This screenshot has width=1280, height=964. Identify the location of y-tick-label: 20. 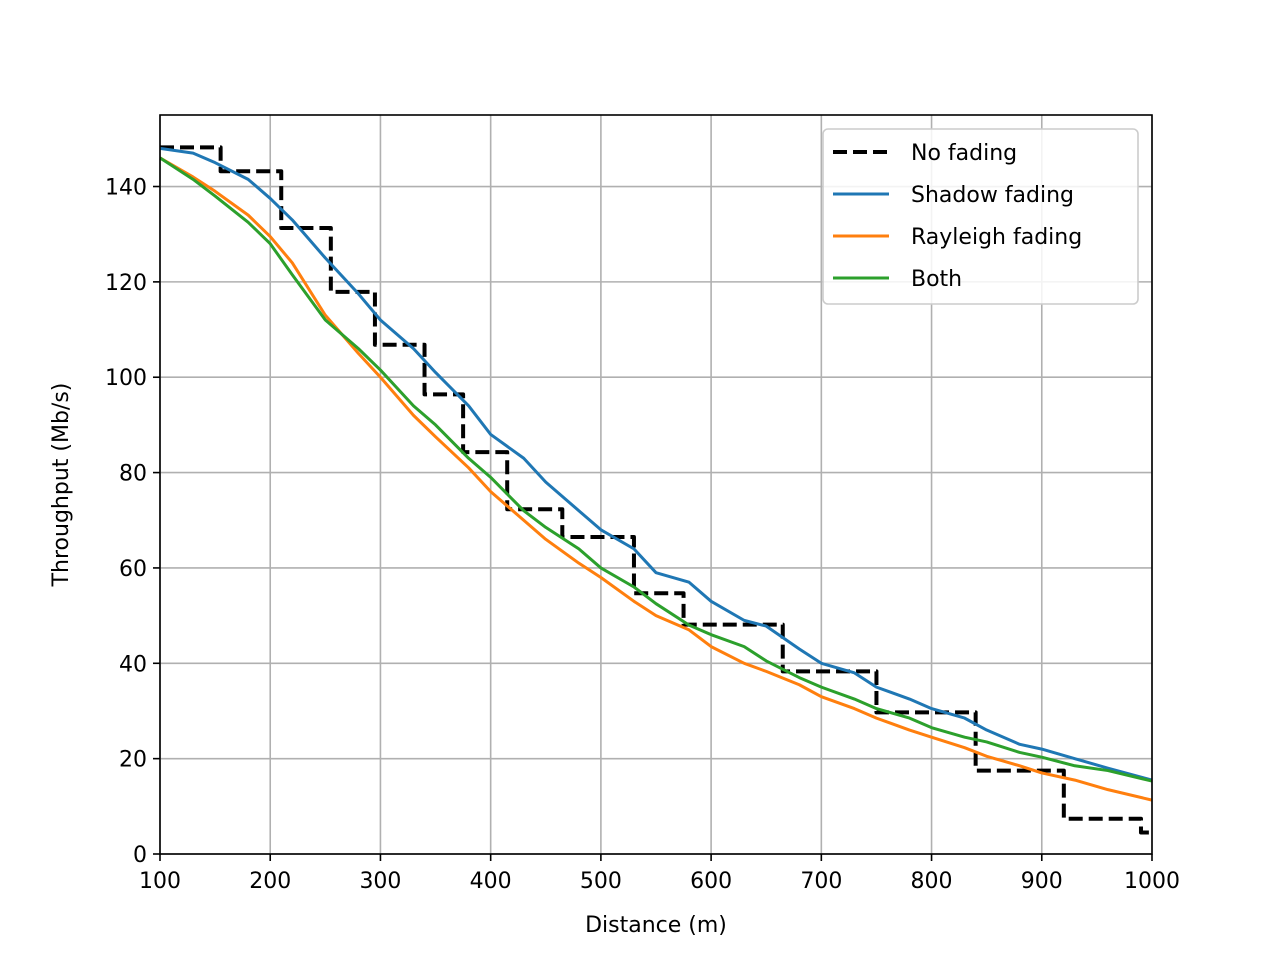
(133, 760).